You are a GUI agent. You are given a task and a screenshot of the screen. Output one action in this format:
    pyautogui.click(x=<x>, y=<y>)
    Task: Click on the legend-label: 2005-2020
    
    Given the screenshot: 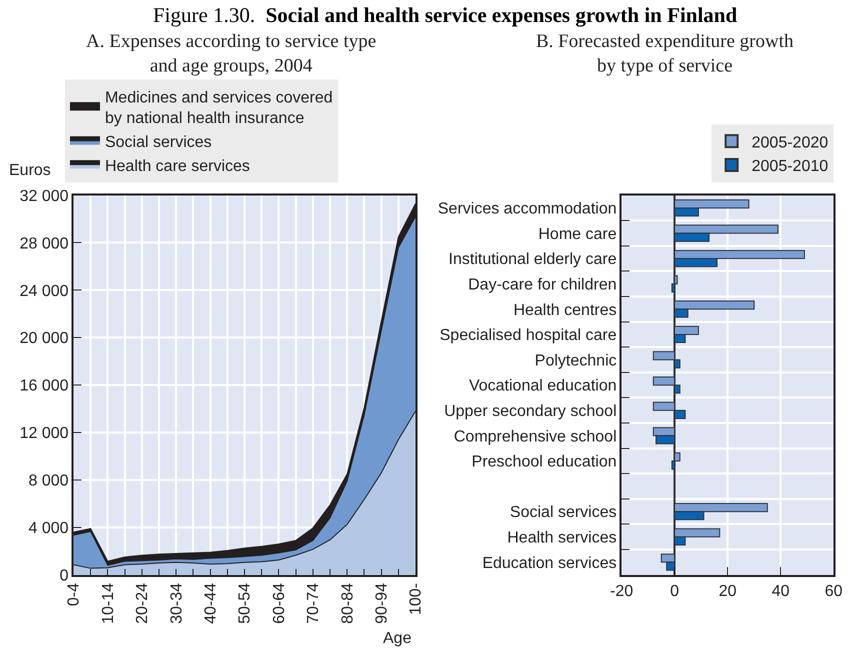 What is the action you would take?
    pyautogui.click(x=790, y=143)
    